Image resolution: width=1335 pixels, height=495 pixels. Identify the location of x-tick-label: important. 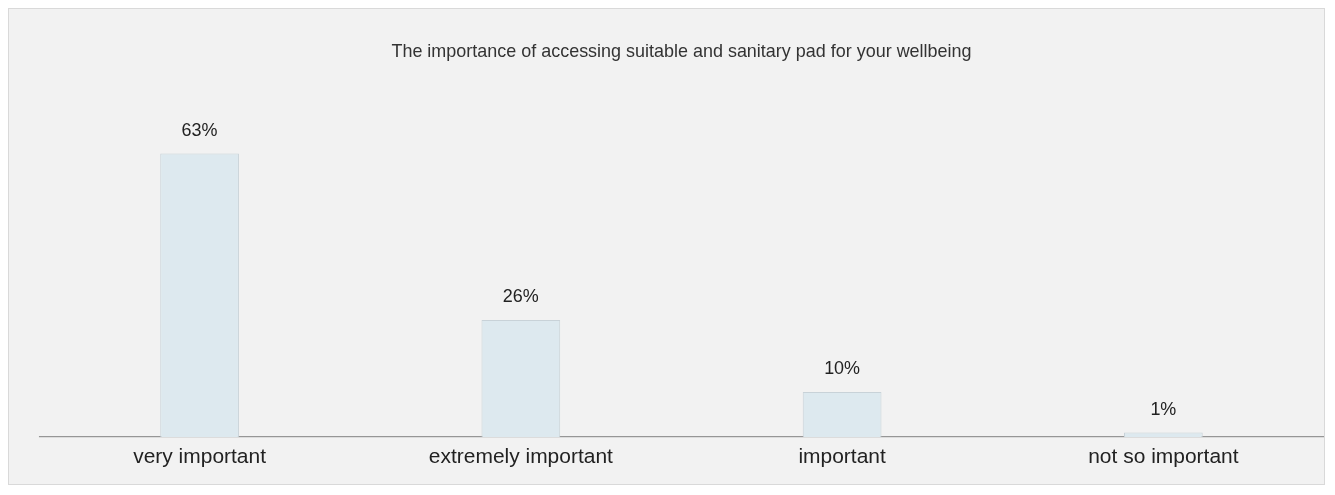
(842, 456).